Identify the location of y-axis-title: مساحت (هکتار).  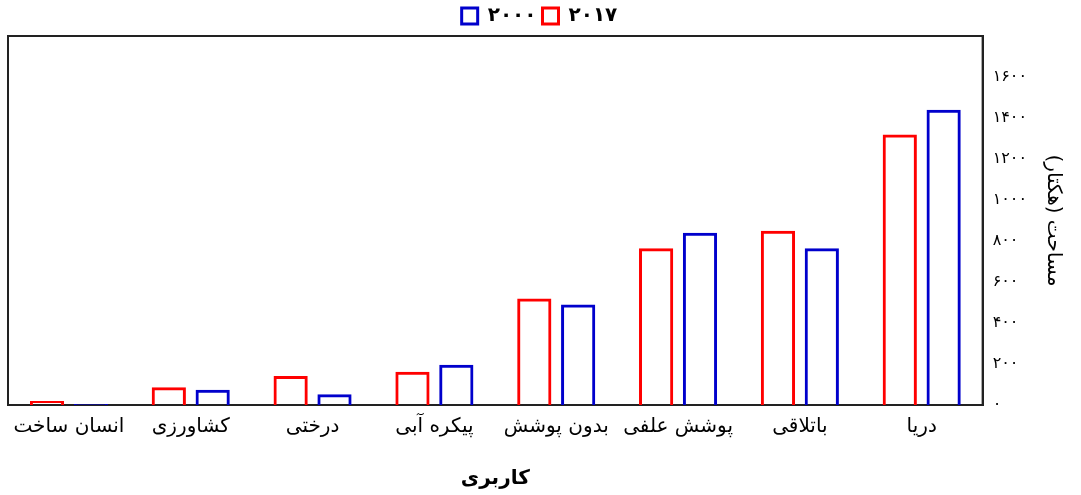
(1054, 220).